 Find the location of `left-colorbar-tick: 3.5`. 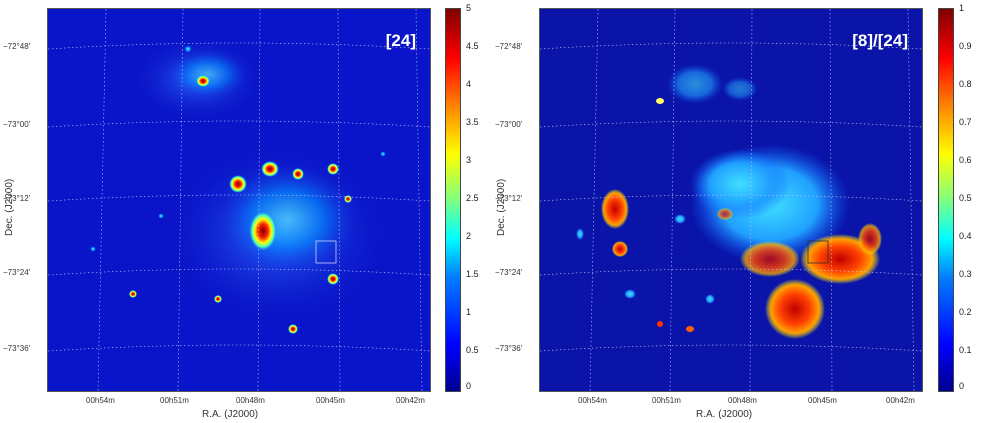

left-colorbar-tick: 3.5 is located at coordinates (472, 122).